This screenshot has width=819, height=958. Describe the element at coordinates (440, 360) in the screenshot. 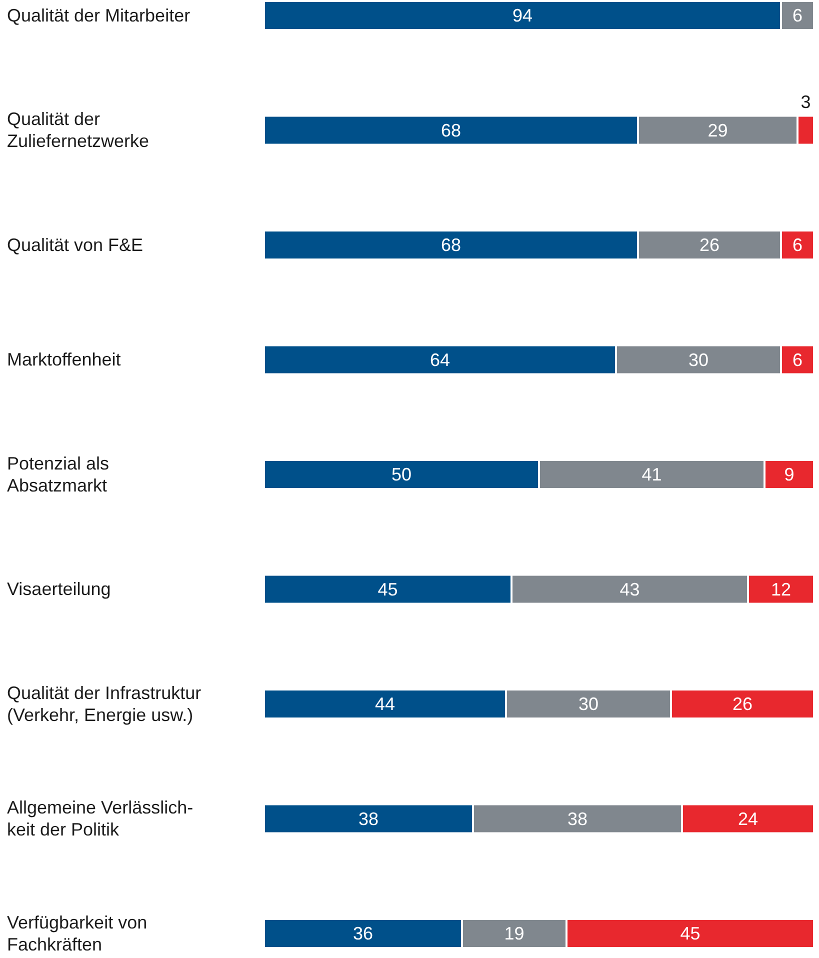

I see `data-label: 64` at that location.